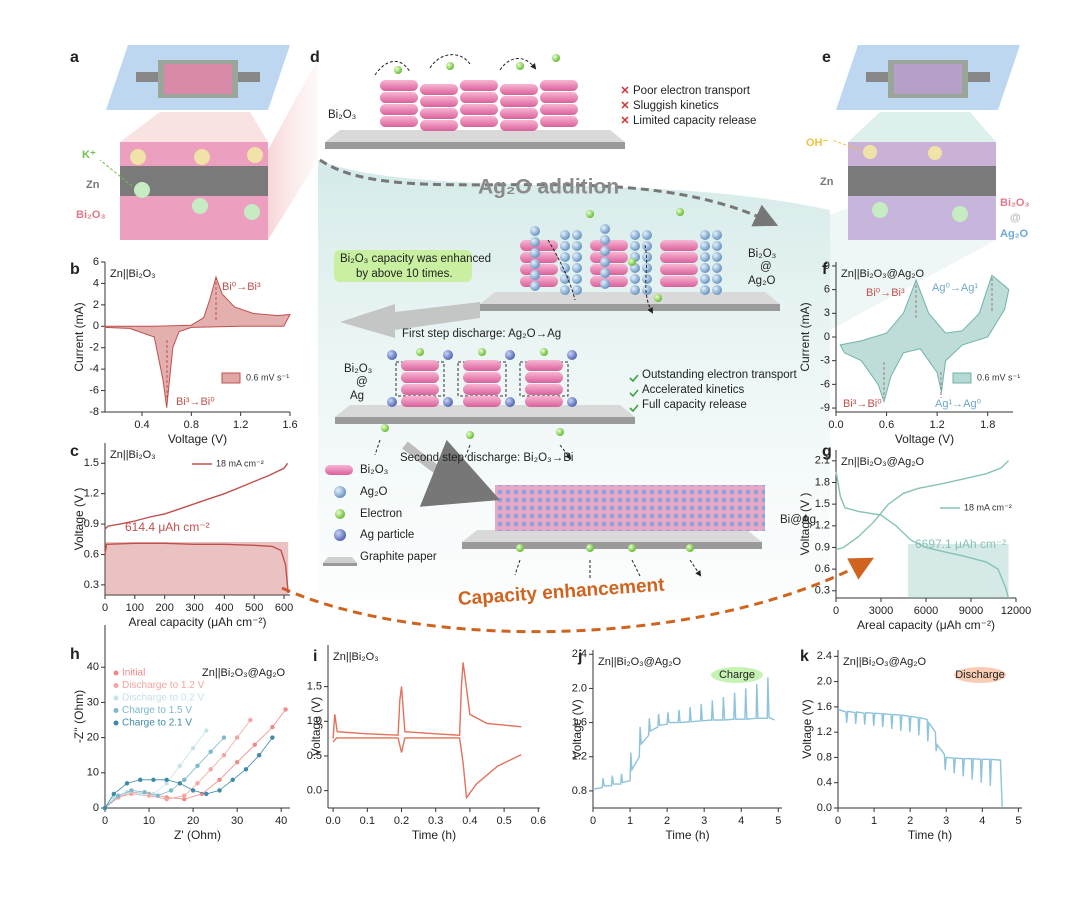 This screenshot has width=1080, height=902. I want to click on x-tick-label: 600, so click(284, 608).